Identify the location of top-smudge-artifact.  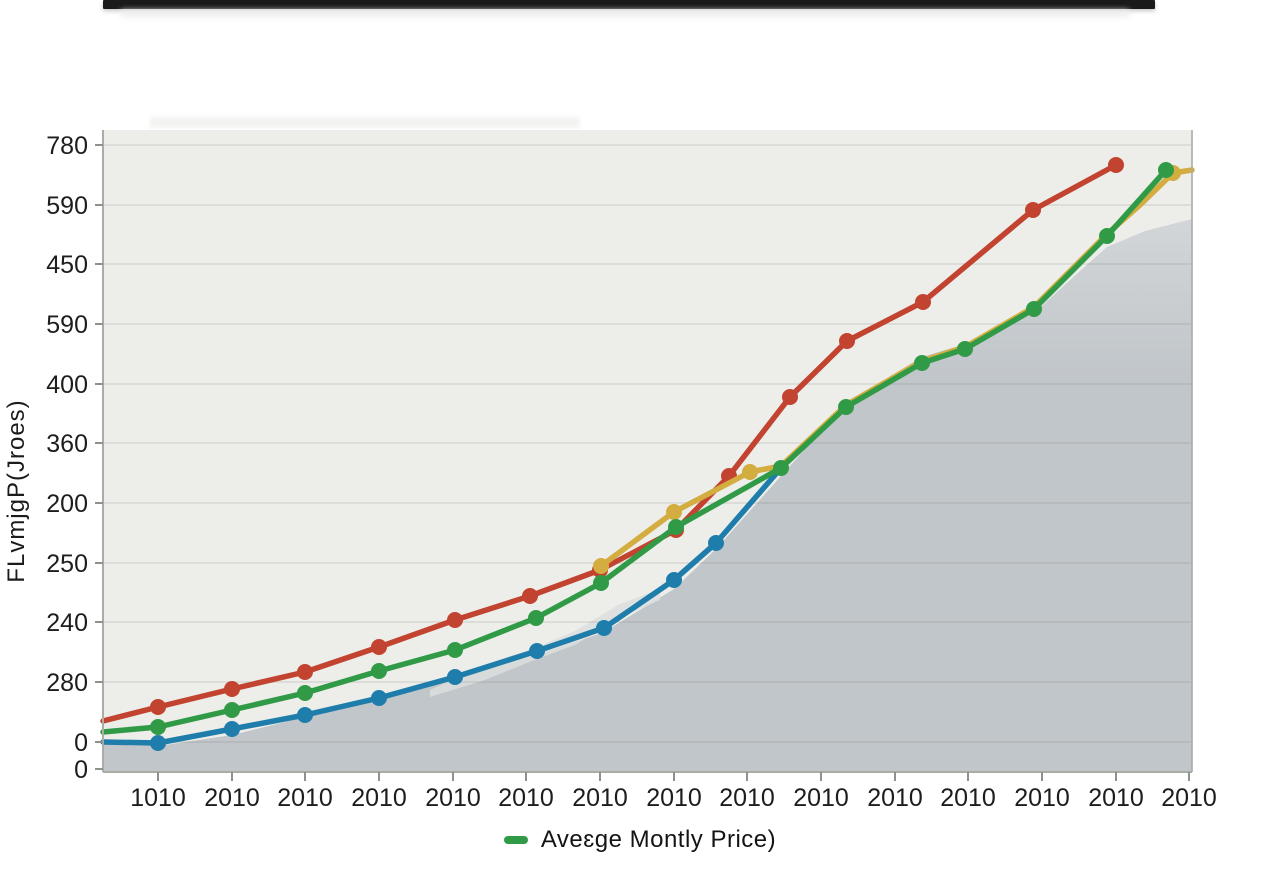
(625, 13).